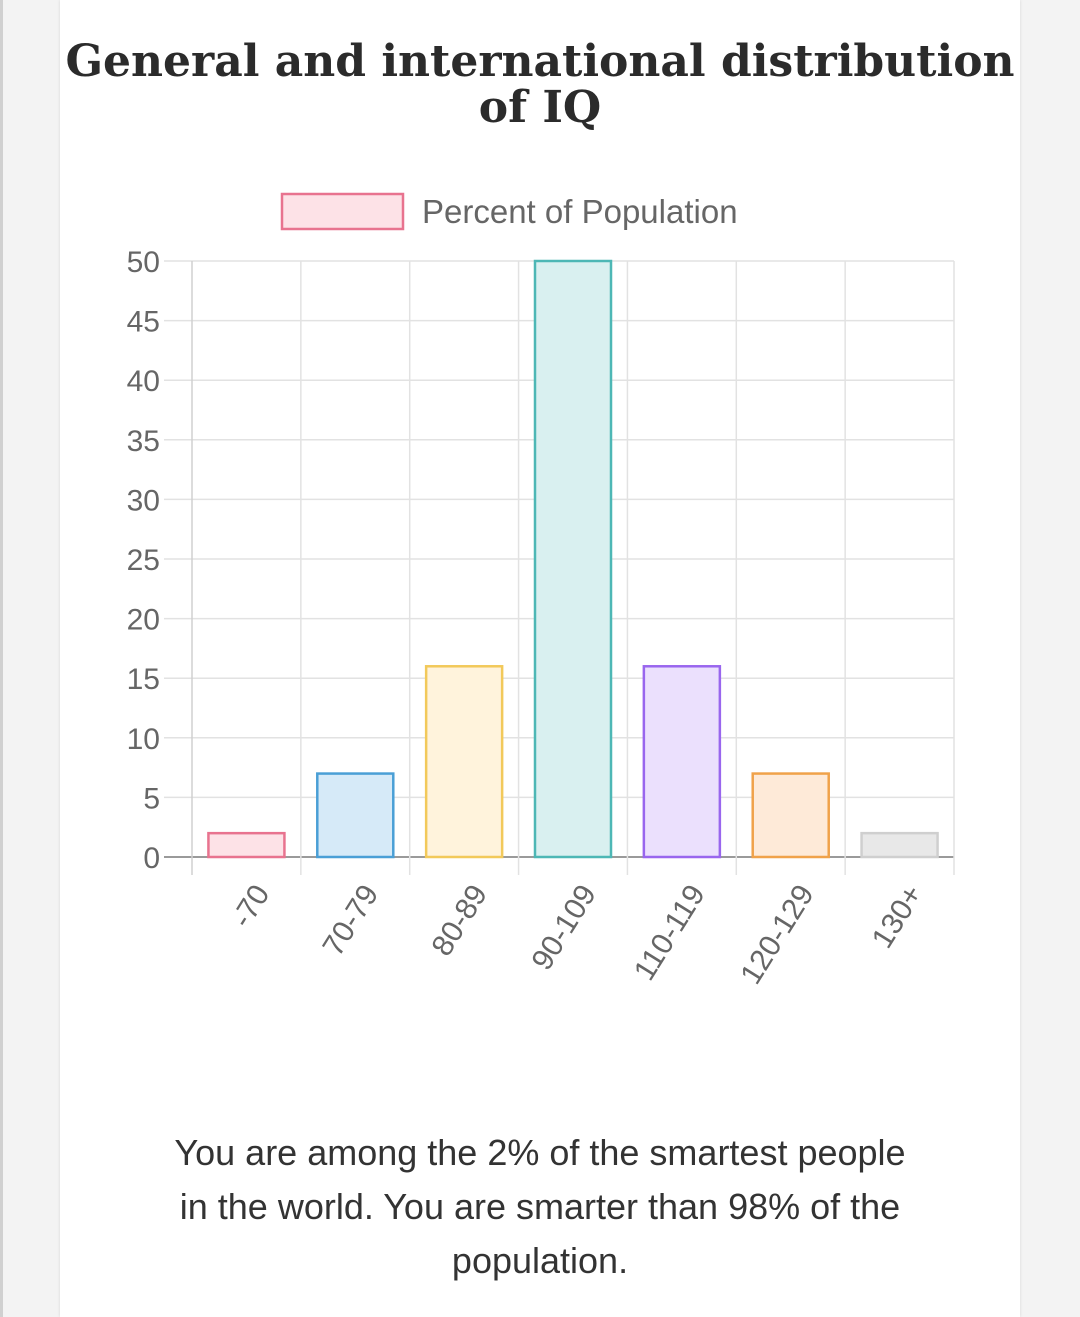  Describe the element at coordinates (250, 906) in the screenshot. I see `x-tick-label: -70` at that location.